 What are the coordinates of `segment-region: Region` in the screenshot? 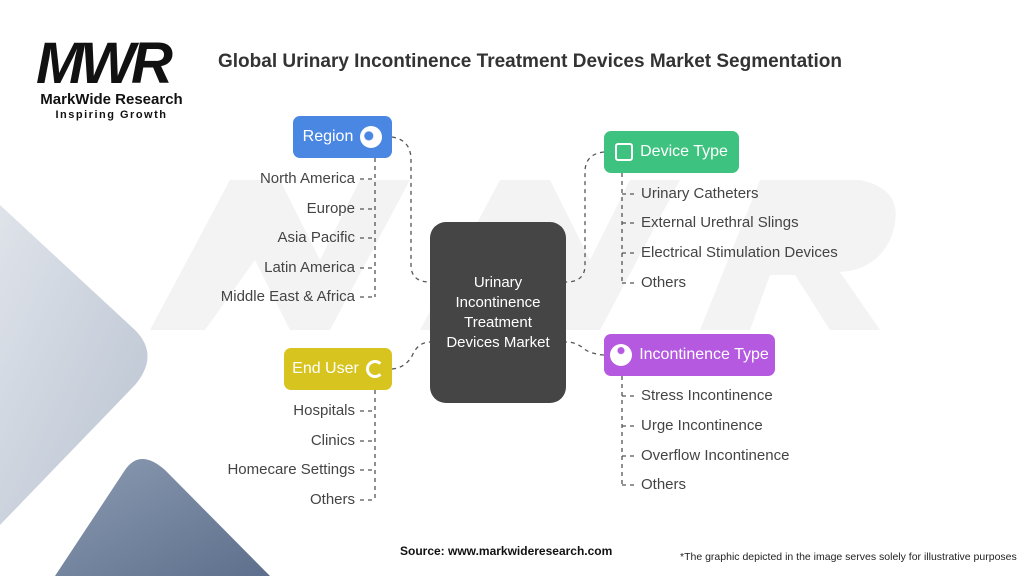 It's located at (342, 137).